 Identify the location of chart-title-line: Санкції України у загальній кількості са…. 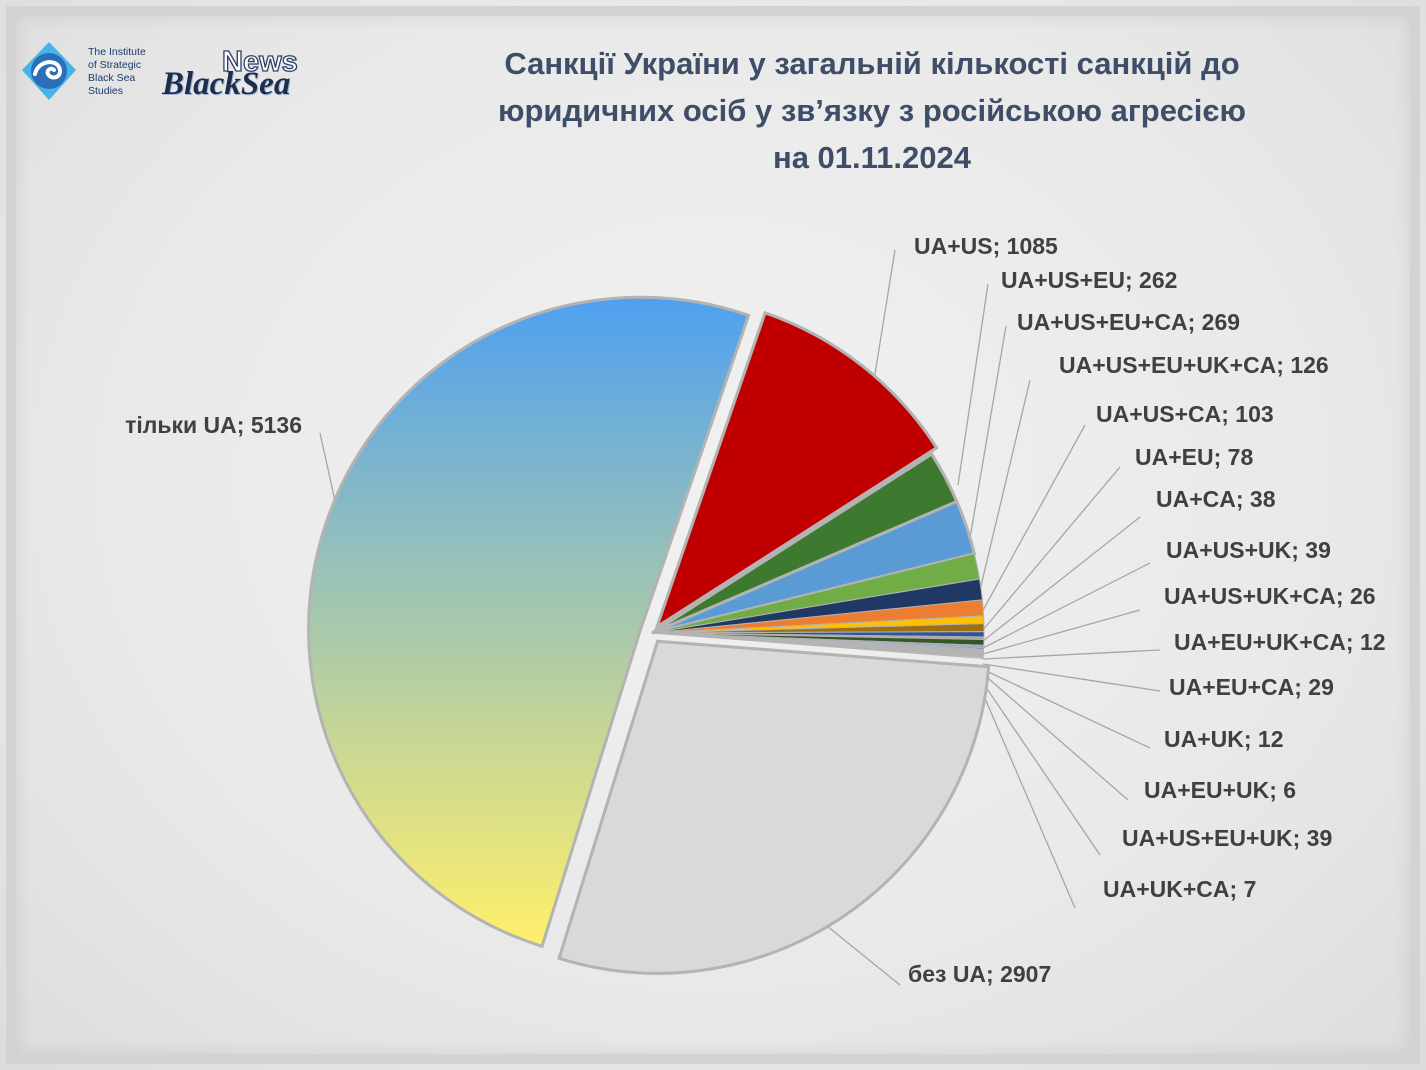
(872, 63).